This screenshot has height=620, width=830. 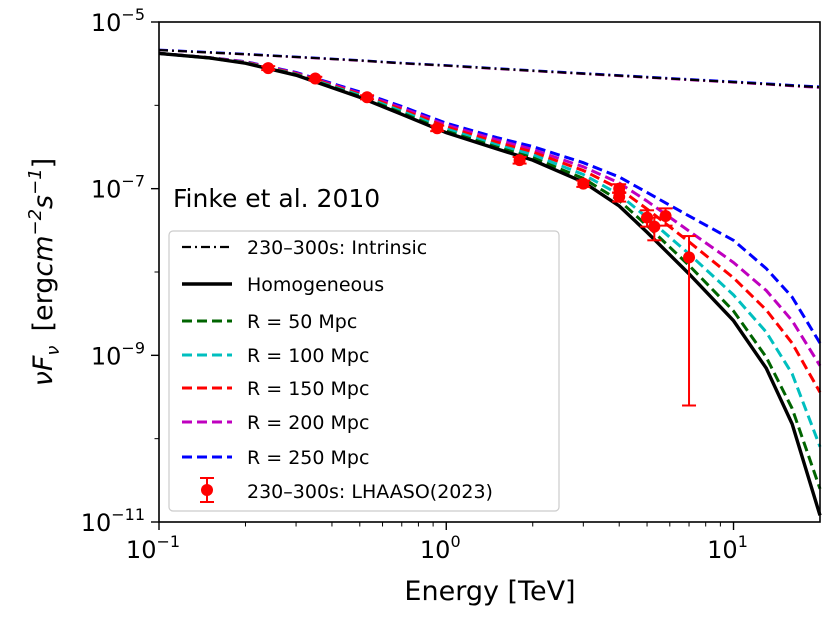 I want to click on y-label-nu: ν, so click(x=43, y=378).